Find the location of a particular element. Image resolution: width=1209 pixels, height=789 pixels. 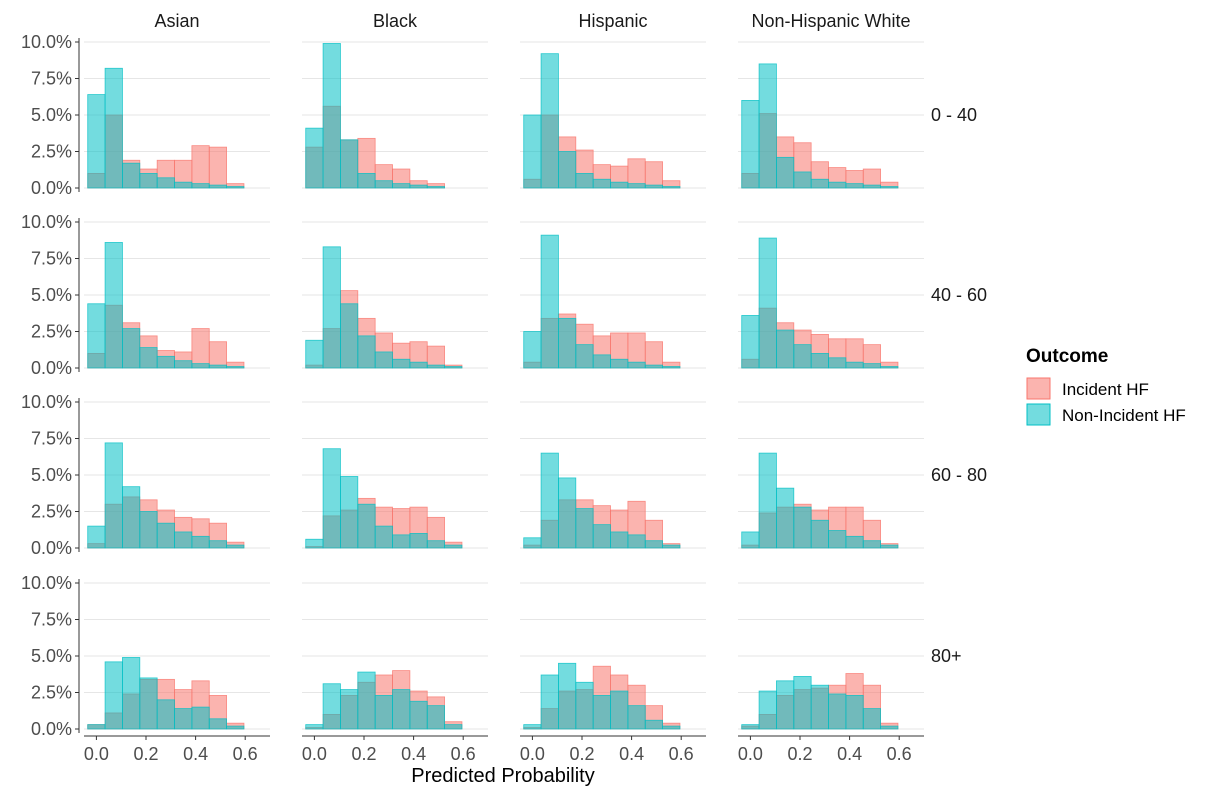

y-tick-label: 0.0% is located at coordinates (51, 548).